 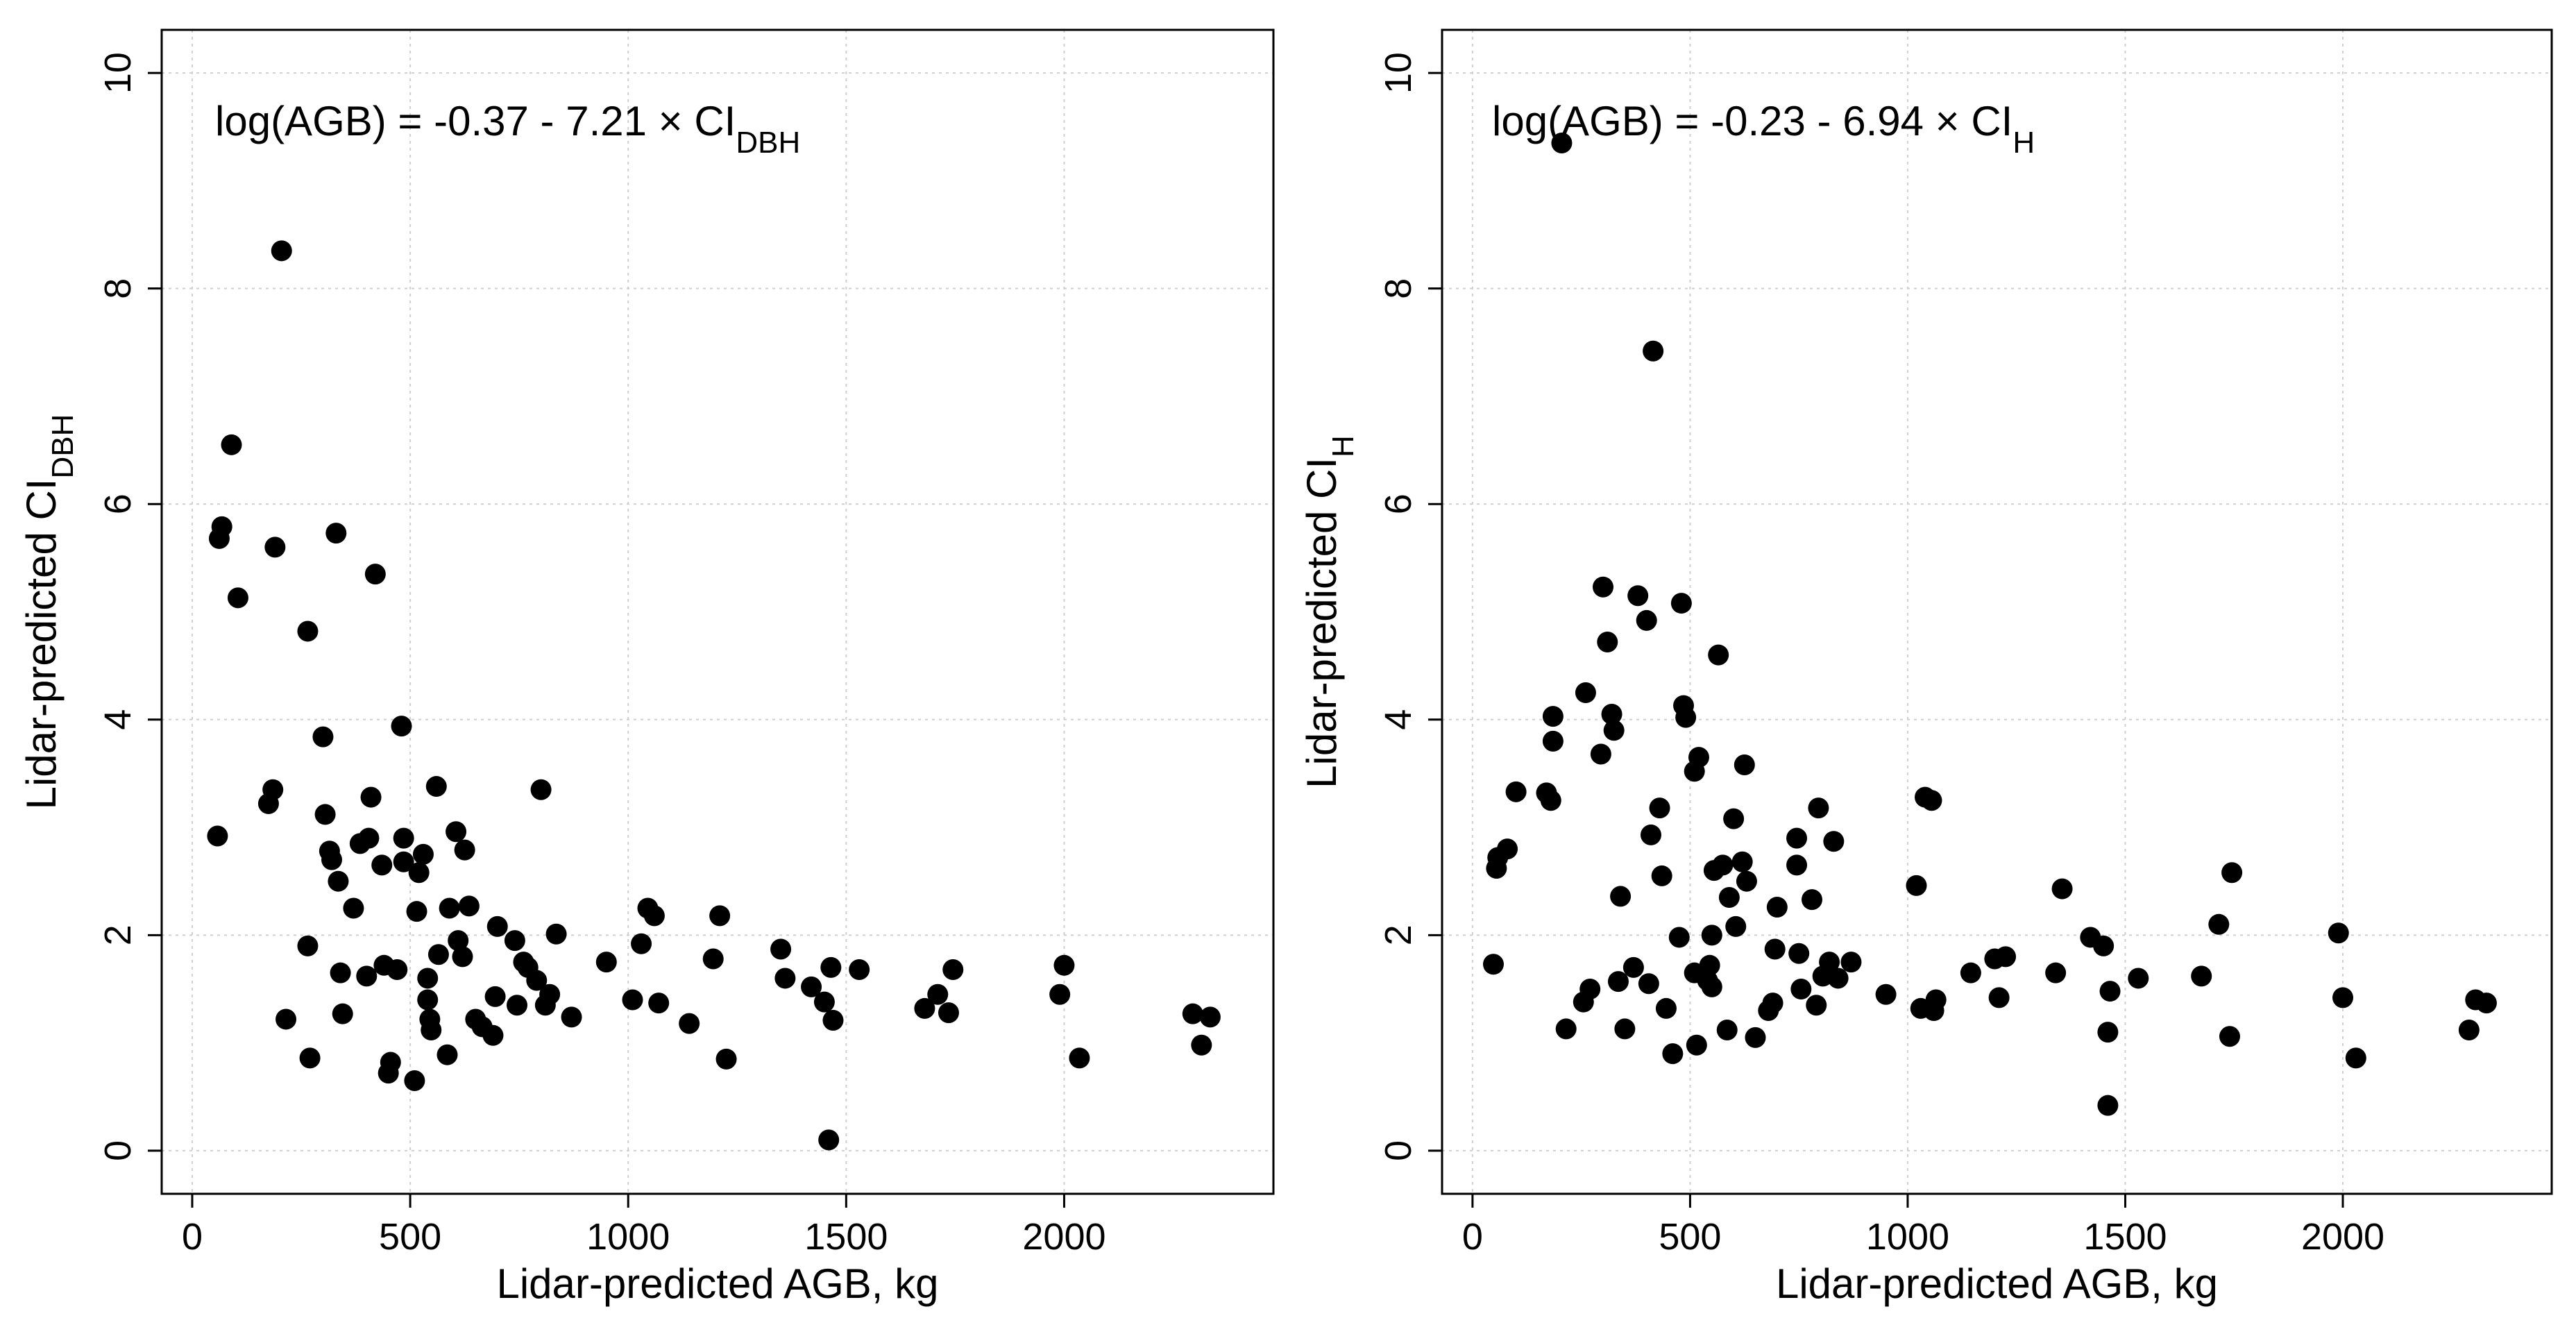 I want to click on y-axis-title: Lidar-predicted CIH, so click(x=1329, y=611).